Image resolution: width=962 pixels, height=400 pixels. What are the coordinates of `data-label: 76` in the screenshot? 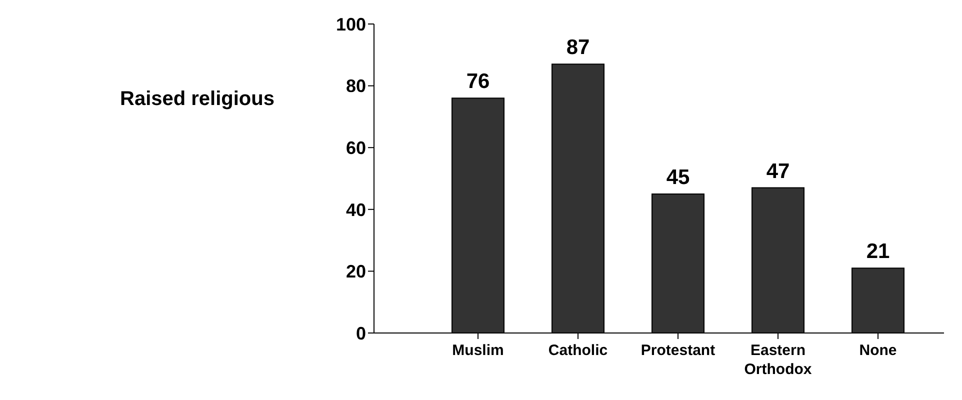 It's located at (478, 82).